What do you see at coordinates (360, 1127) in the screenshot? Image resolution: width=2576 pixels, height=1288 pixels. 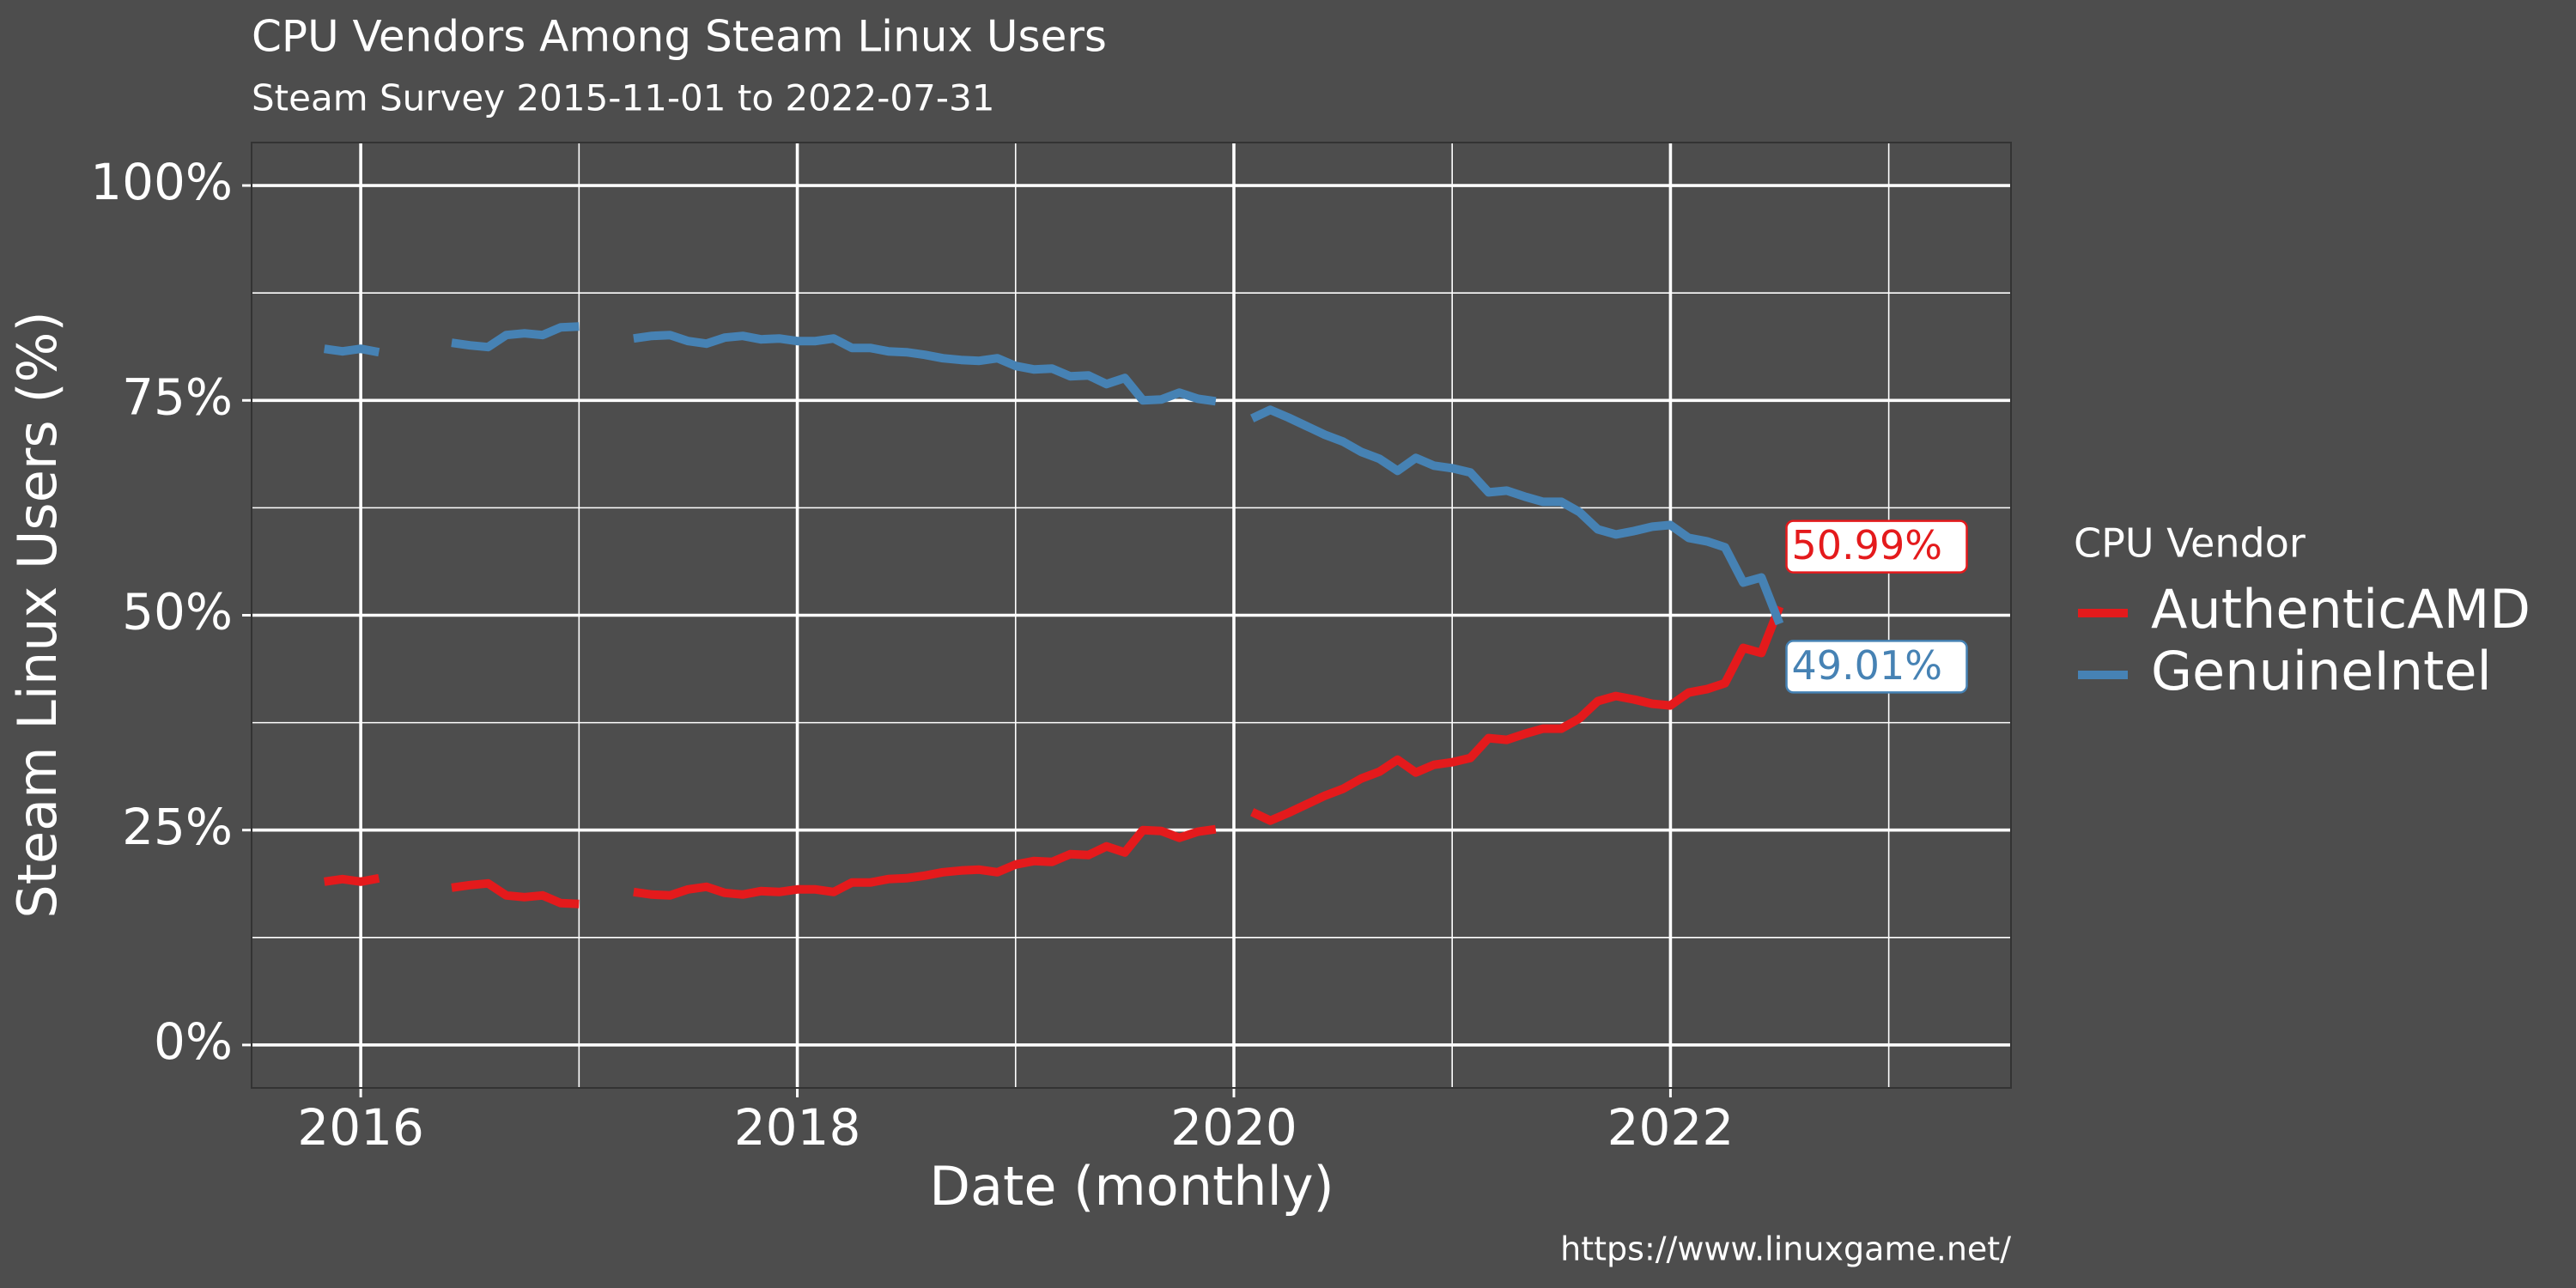 I see `x-tick-label: 2016` at bounding box center [360, 1127].